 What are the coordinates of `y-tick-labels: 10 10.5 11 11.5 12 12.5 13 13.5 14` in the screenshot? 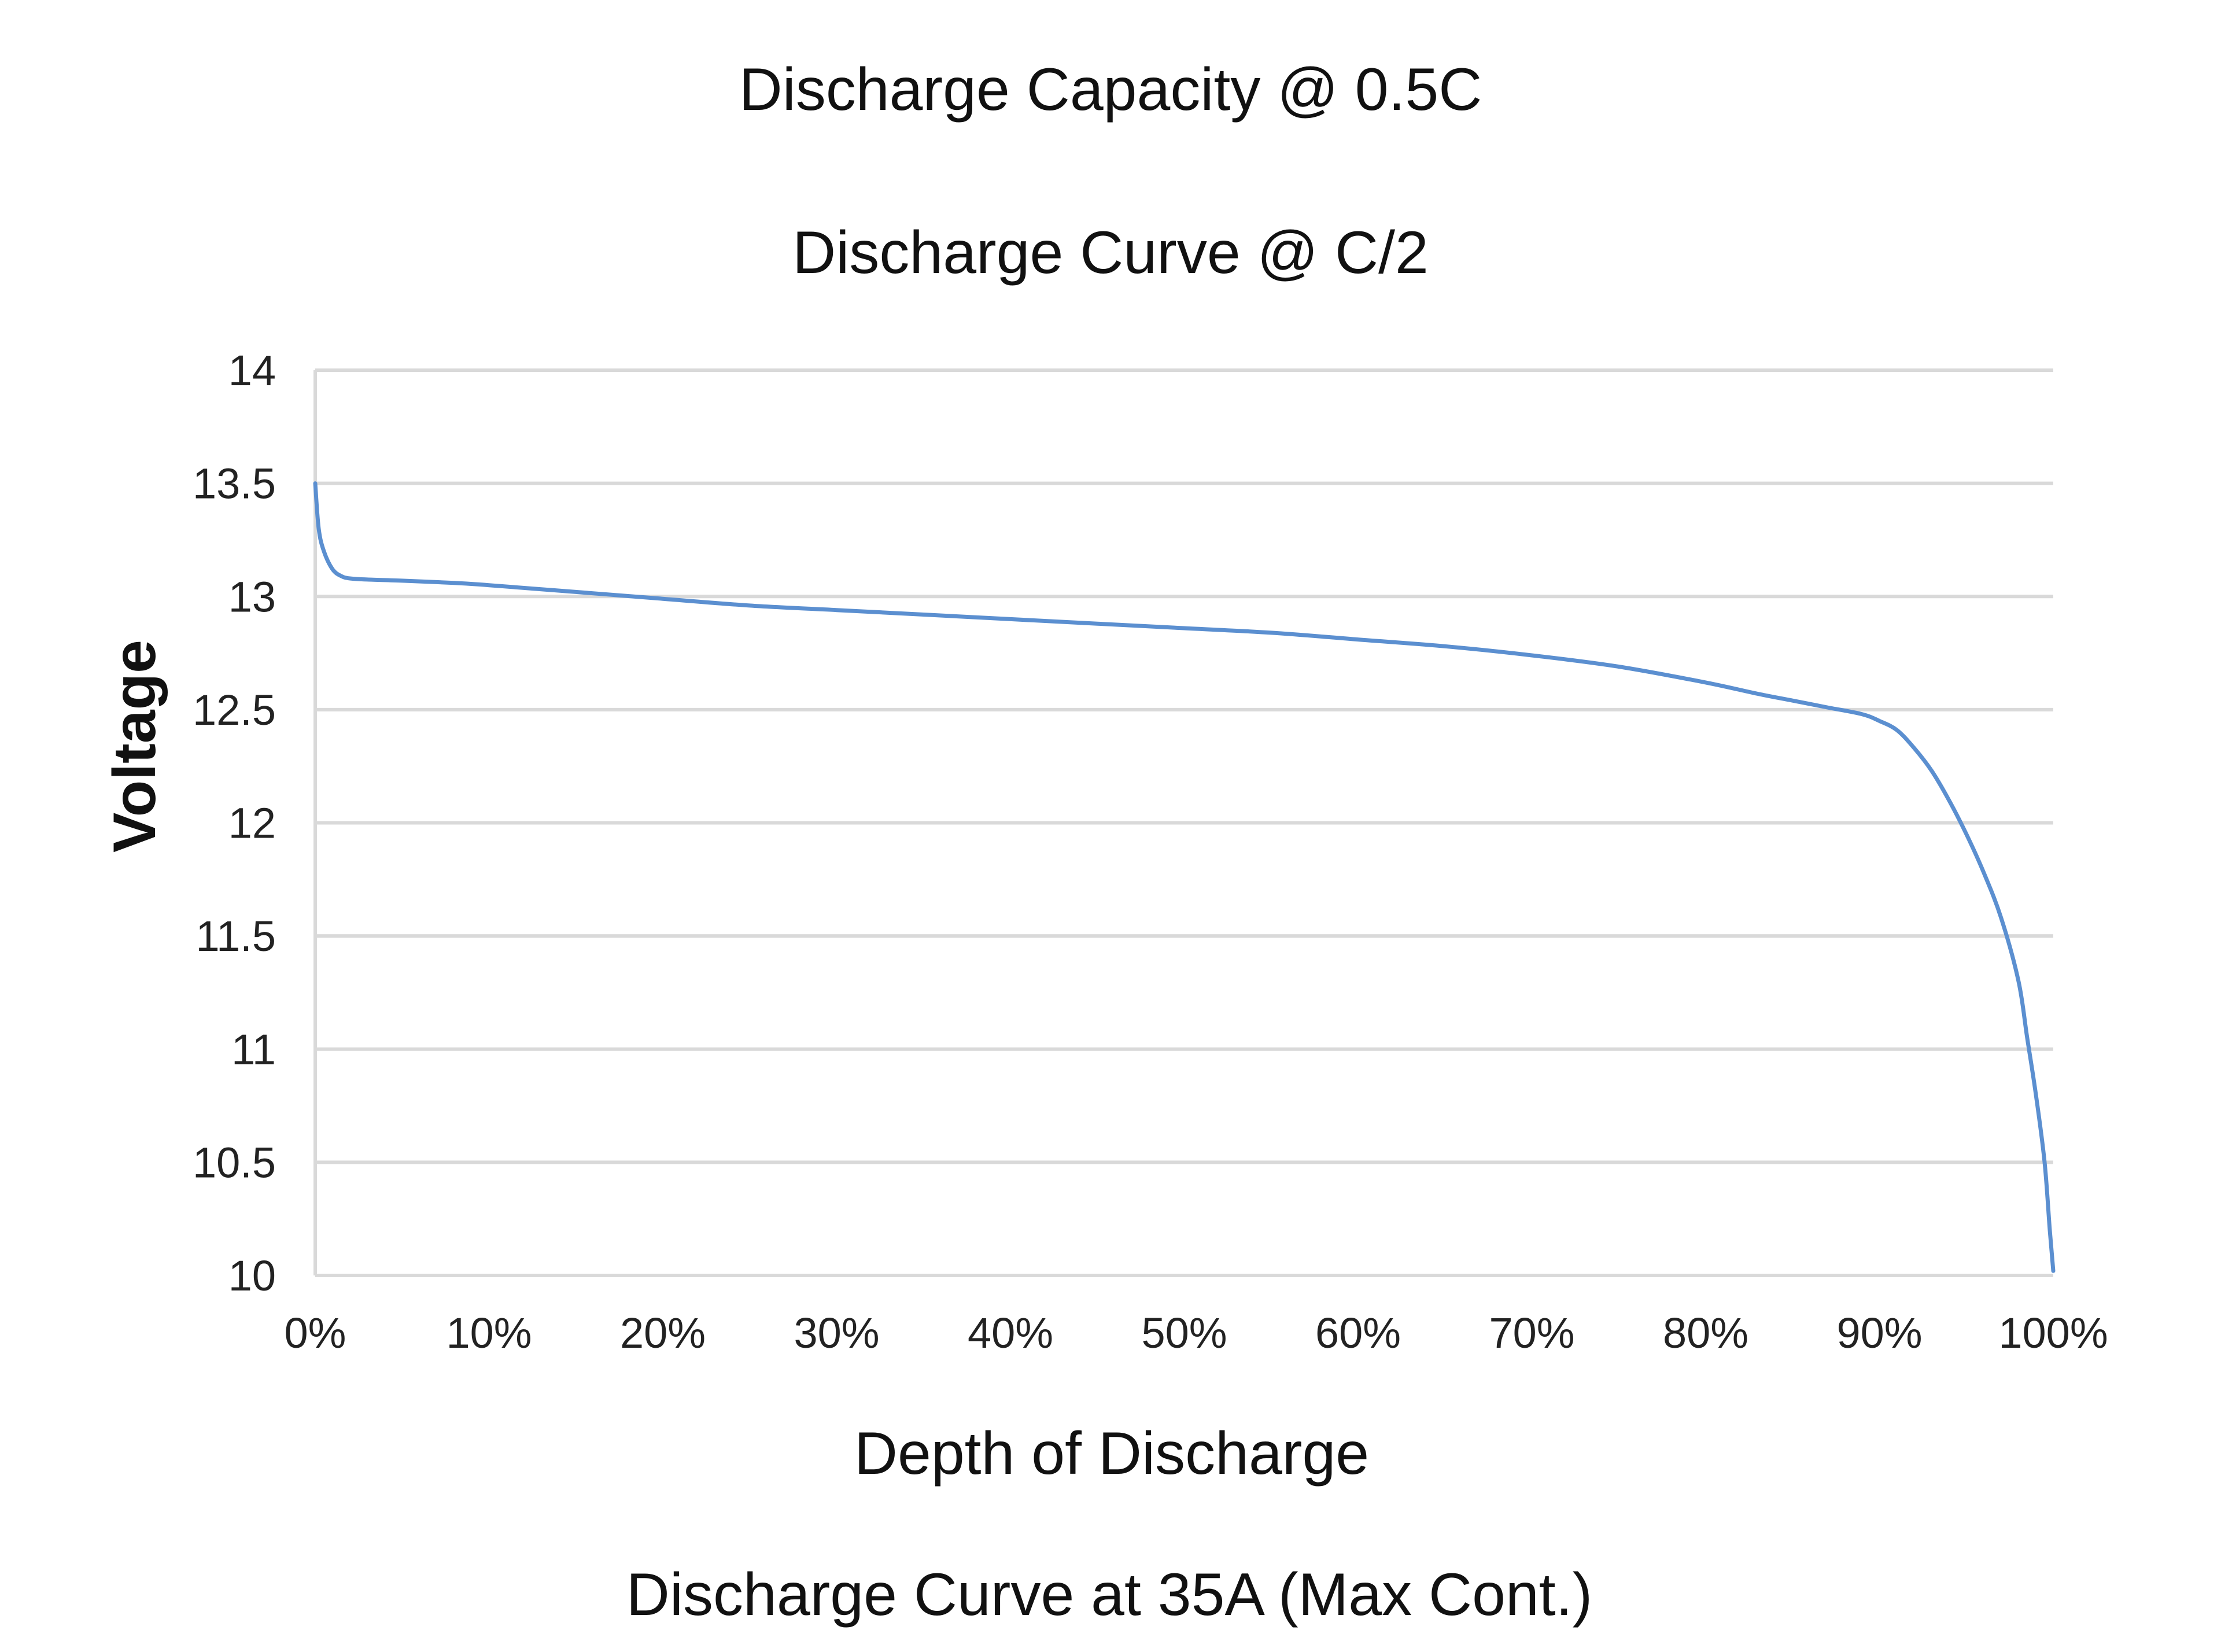 It's located at (235, 823).